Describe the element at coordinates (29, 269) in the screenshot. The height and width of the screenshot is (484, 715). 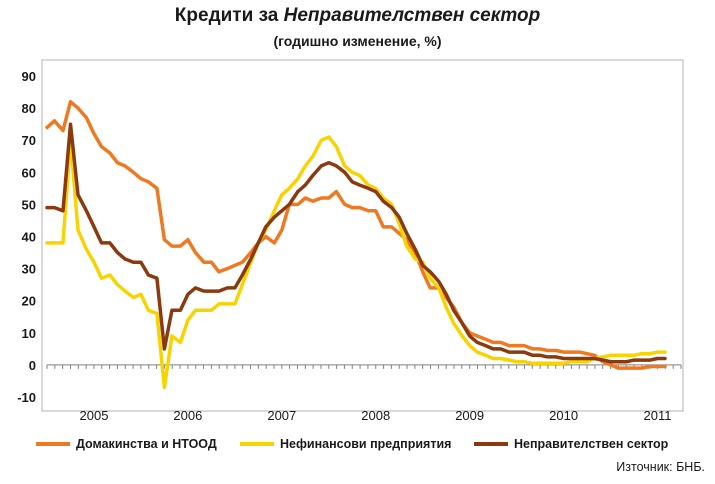
I see `y-tick-label: 30` at that location.